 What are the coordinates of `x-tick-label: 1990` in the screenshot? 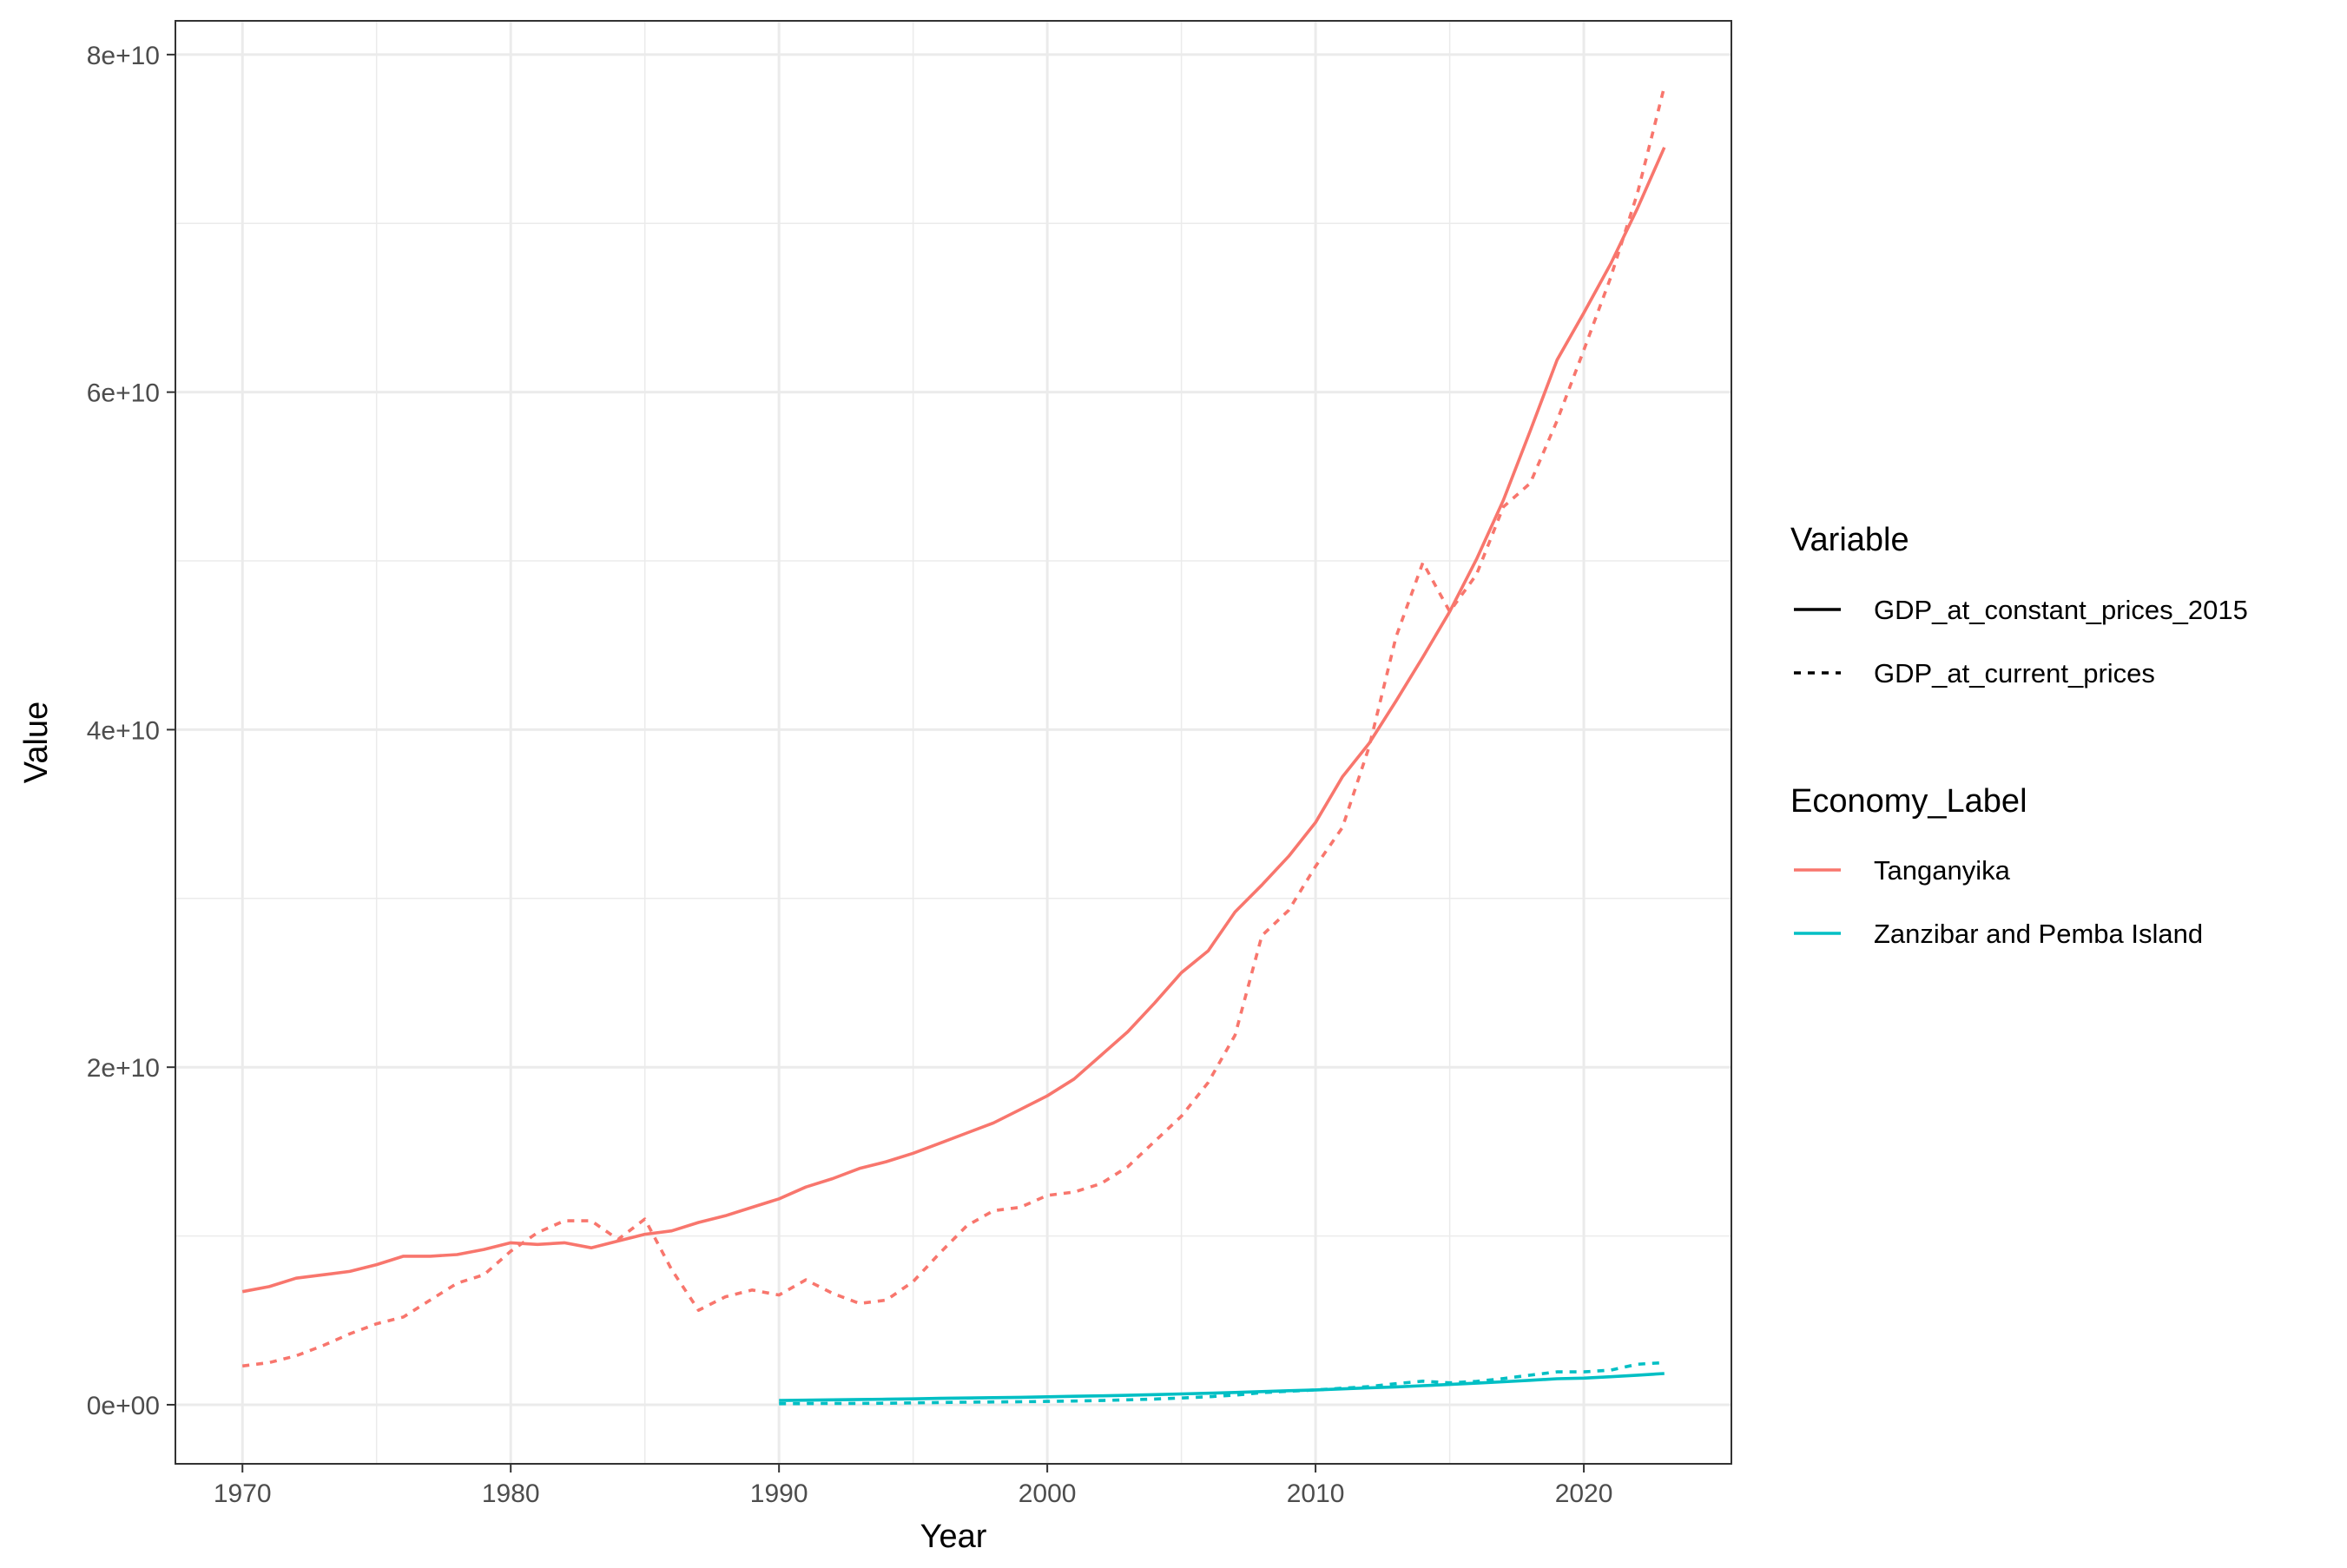 It's located at (779, 1493).